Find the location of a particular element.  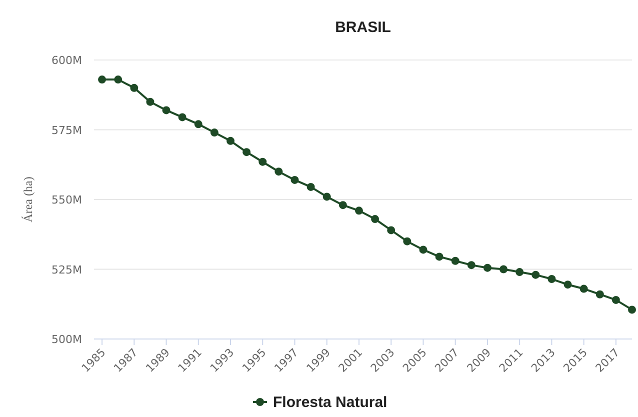

y-axis-title: Área (ha) is located at coordinates (28, 199).